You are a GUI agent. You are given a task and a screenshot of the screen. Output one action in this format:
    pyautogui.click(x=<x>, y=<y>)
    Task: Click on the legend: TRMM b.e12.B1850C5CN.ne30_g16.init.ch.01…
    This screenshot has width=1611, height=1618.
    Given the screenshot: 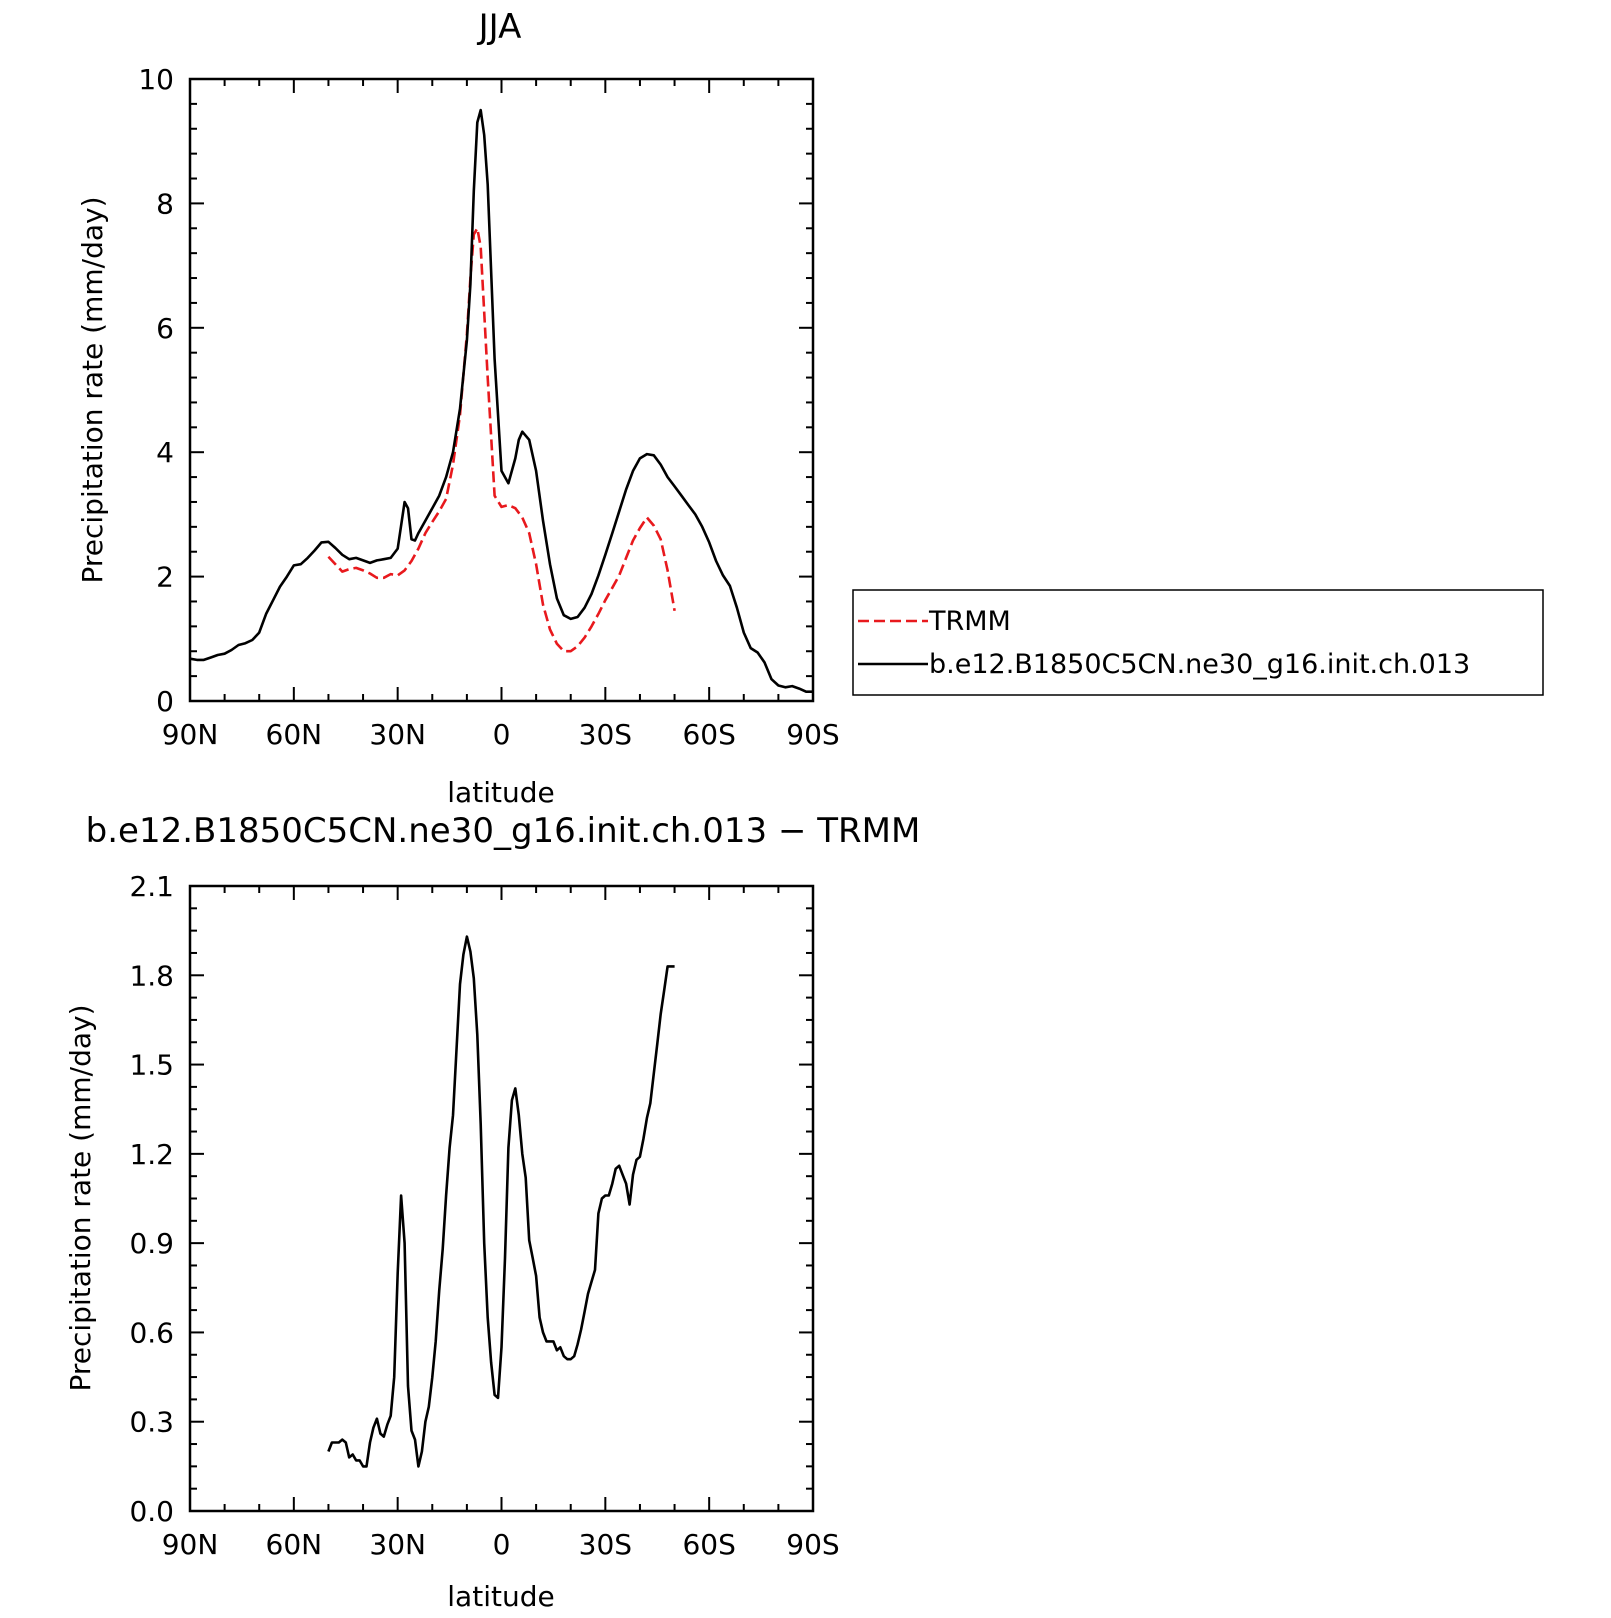 What is the action you would take?
    pyautogui.click(x=1198, y=642)
    